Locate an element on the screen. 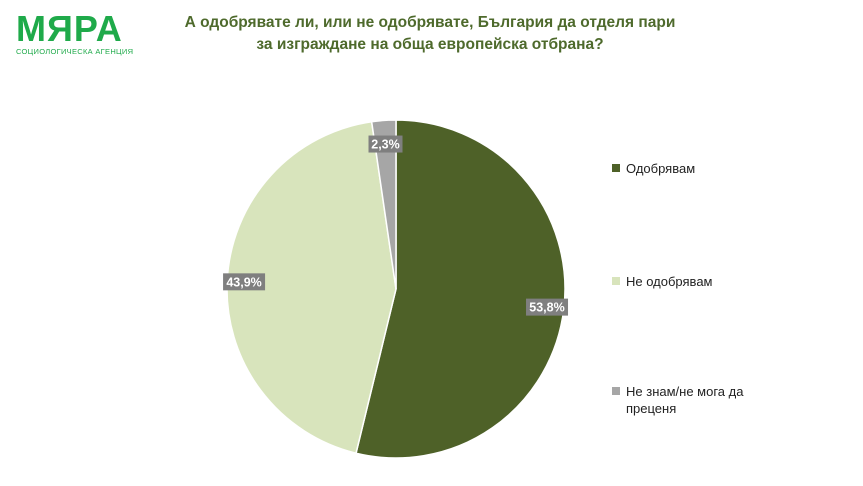 The height and width of the screenshot is (486, 863). legend-label-approve: Одобрявам is located at coordinates (661, 168).